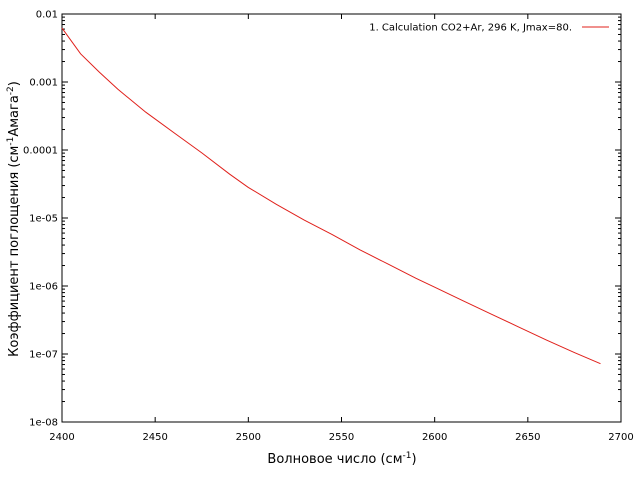  Describe the element at coordinates (40, 151) in the screenshot. I see `y-tick-label: 0.0001` at that location.